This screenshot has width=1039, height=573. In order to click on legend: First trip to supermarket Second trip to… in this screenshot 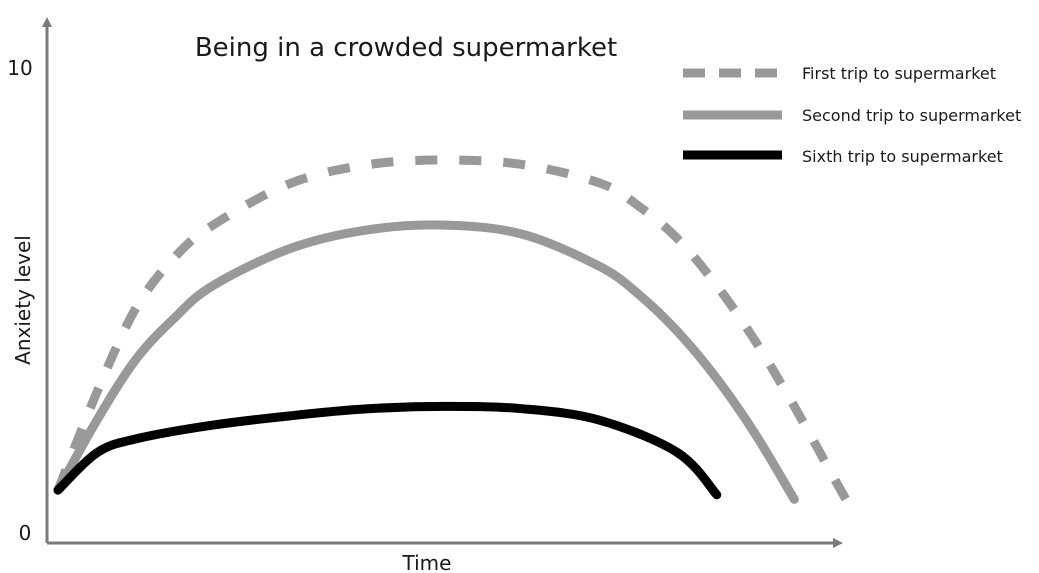, I will do `click(852, 115)`.